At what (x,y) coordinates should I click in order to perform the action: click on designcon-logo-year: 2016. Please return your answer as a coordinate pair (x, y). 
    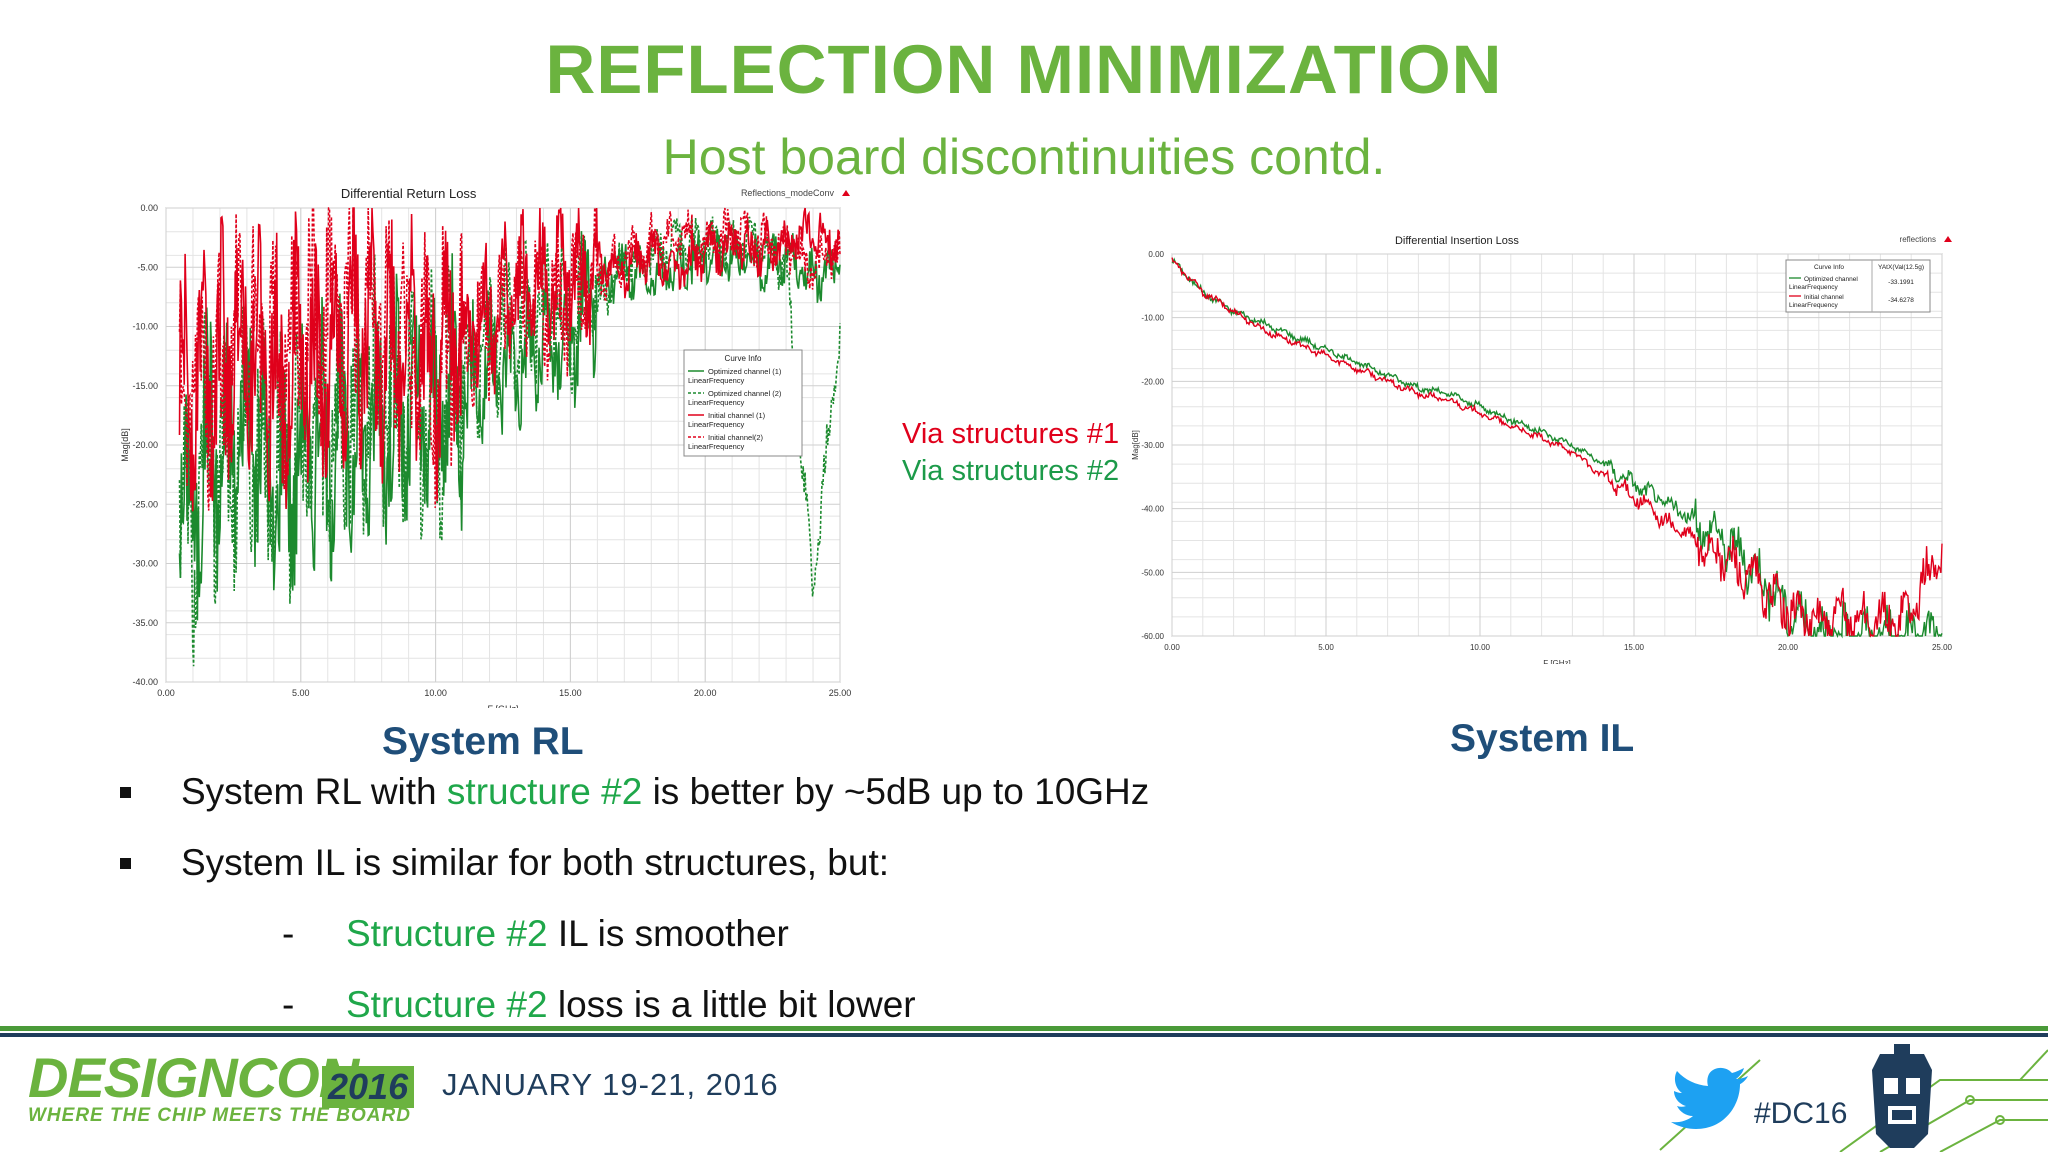
    Looking at the image, I should click on (368, 1087).